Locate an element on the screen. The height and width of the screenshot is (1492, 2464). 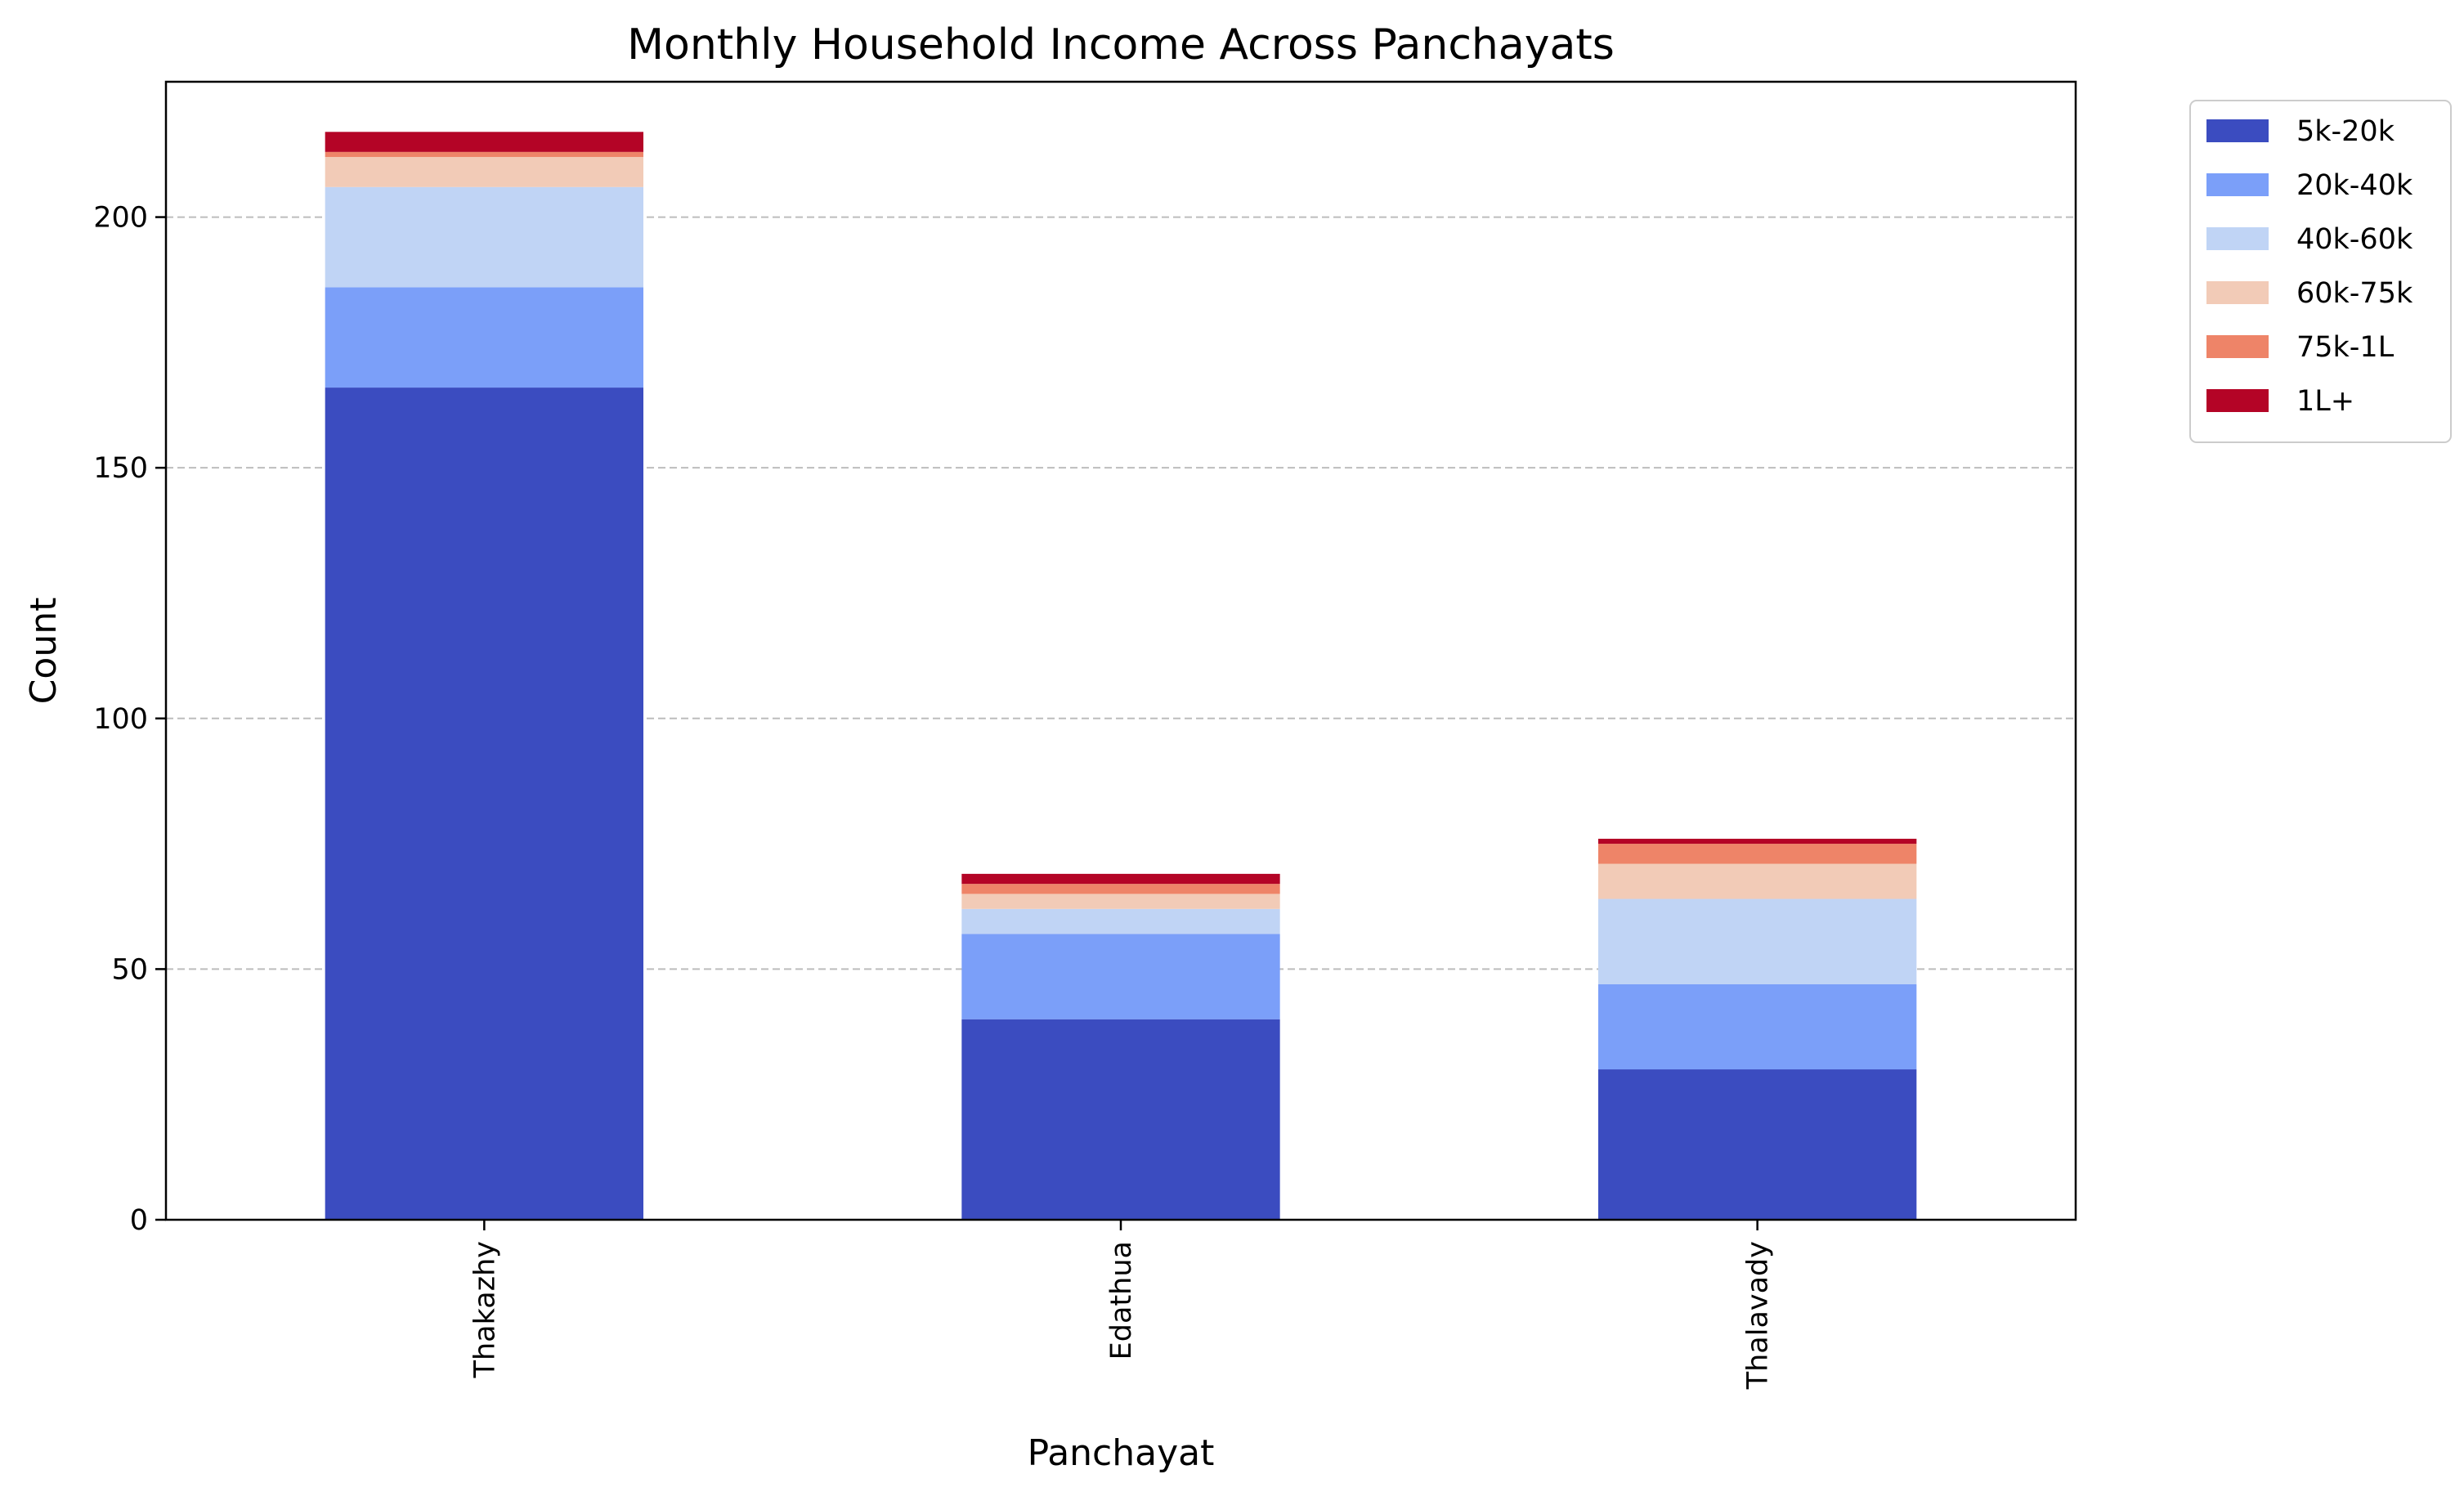
legend-label: 40k-60k is located at coordinates (2354, 239).